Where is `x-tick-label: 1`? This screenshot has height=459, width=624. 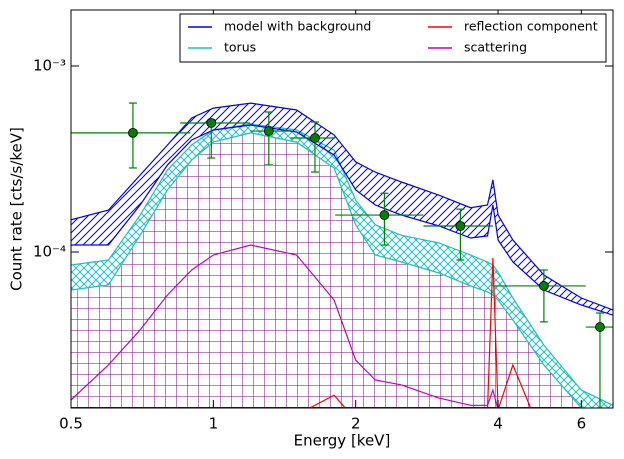 x-tick-label: 1 is located at coordinates (214, 424).